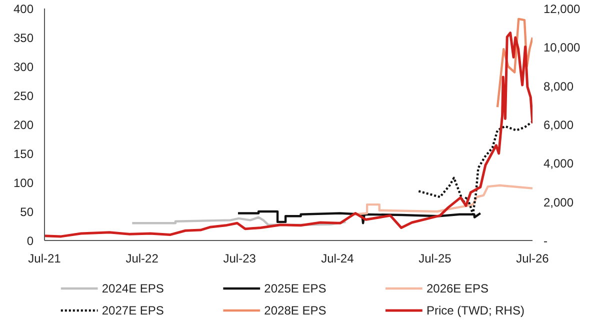 The image size is (599, 329). I want to click on y-tick-label: 250, so click(23, 96).